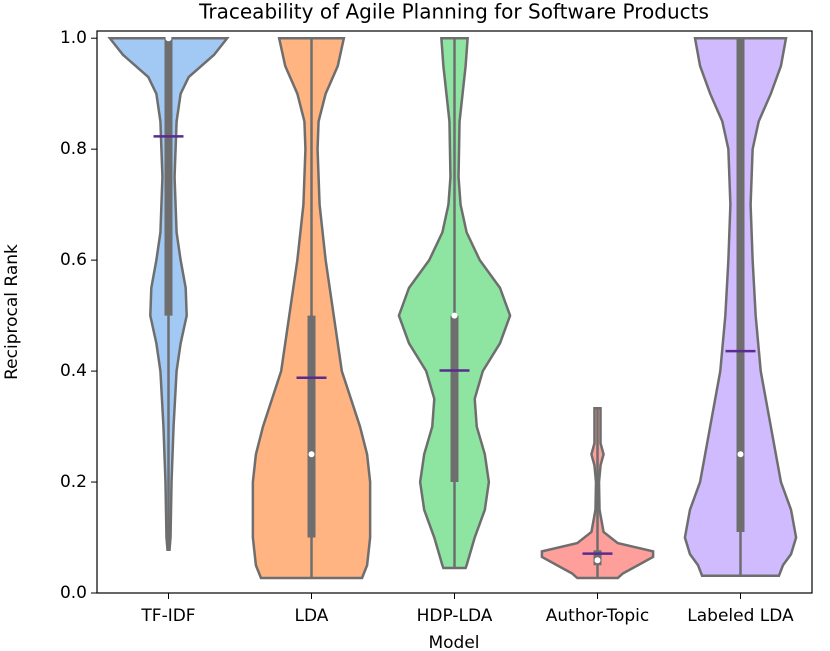  I want to click on x-tick-label: TF-IDF, so click(167, 616).